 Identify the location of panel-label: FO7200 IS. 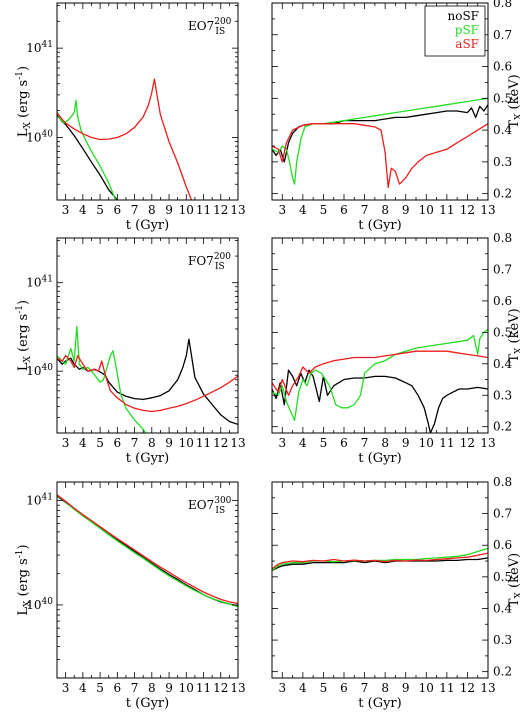
(209, 262).